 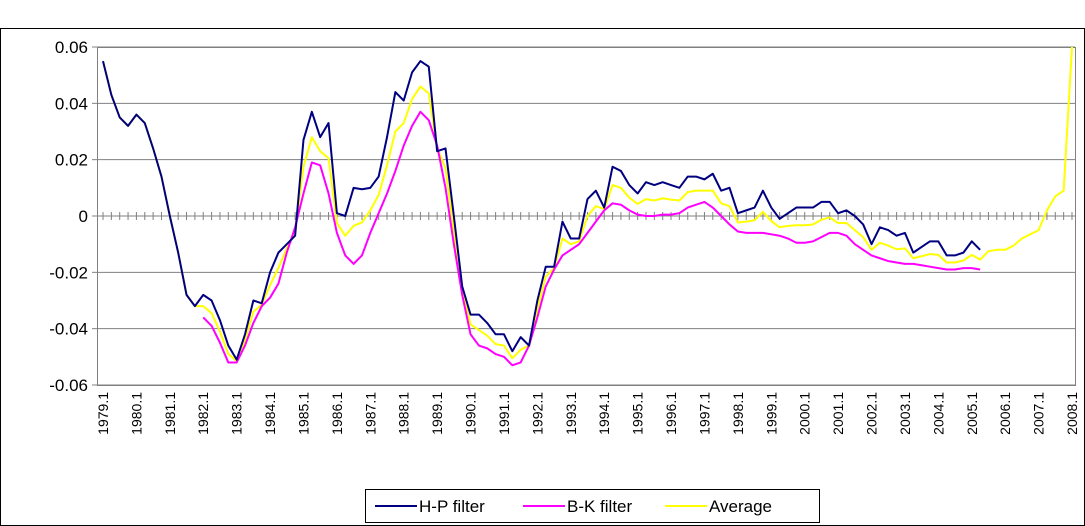 I want to click on x-tick-label: 1981.1, so click(x=170, y=413).